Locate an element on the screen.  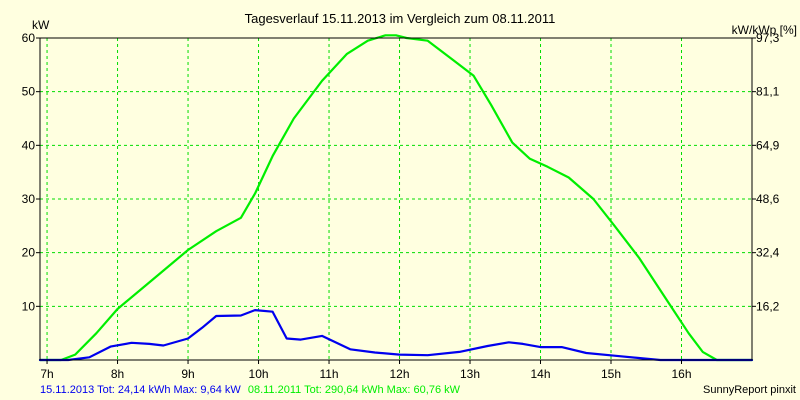
x-axis-ticks: 7h 8h 9h 10h 11h 12h 13h 14h 15h 16h is located at coordinates (366, 370).